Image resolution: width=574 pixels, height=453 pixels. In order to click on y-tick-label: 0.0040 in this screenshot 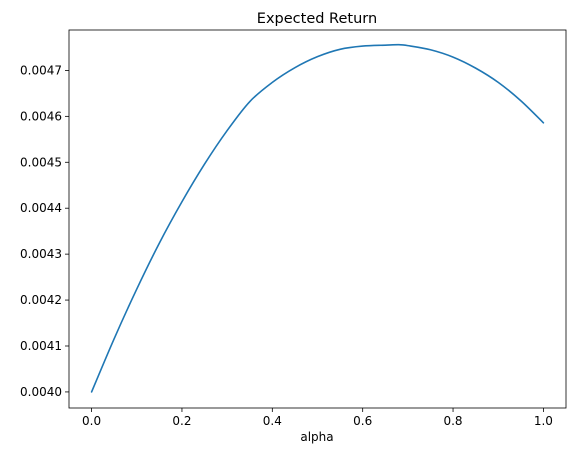, I will do `click(41, 392)`.